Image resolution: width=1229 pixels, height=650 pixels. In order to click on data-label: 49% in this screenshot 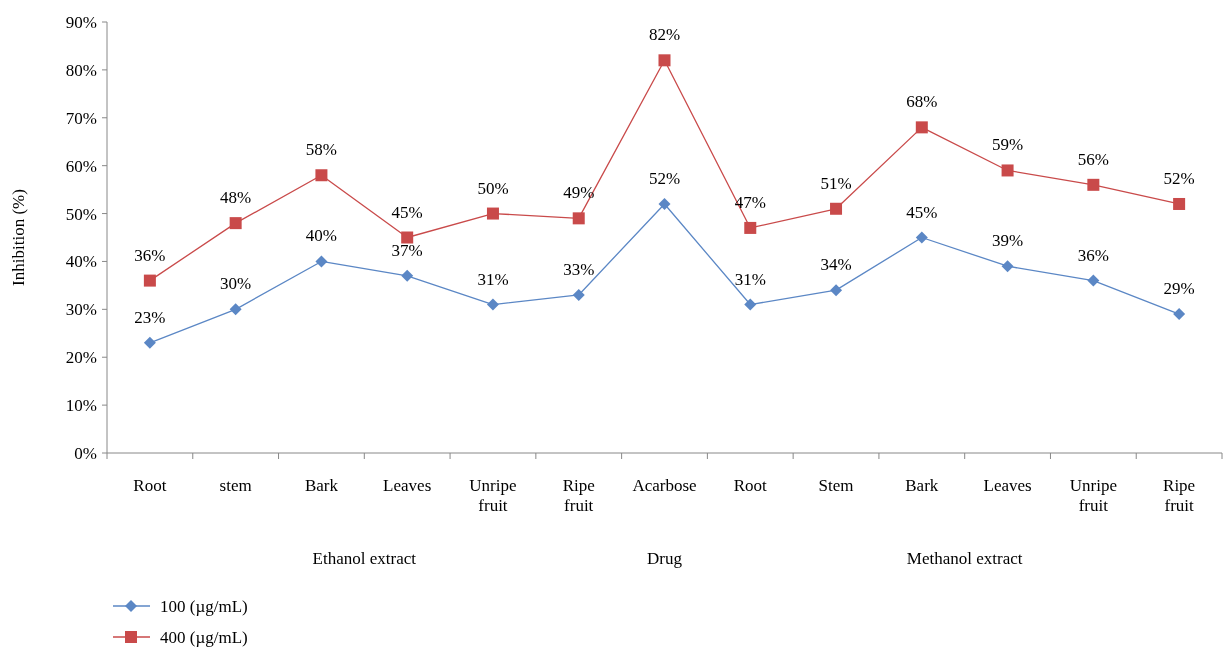, I will do `click(579, 193)`.